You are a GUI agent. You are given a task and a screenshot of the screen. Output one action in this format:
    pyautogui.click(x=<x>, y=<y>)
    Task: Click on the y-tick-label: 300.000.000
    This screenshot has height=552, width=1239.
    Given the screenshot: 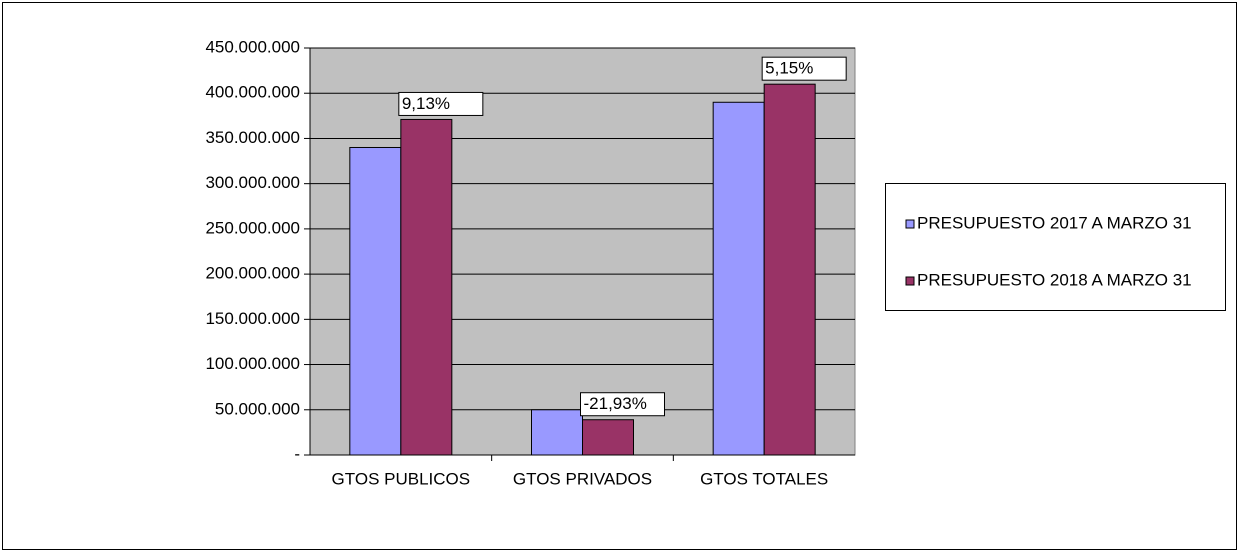 What is the action you would take?
    pyautogui.click(x=252, y=182)
    